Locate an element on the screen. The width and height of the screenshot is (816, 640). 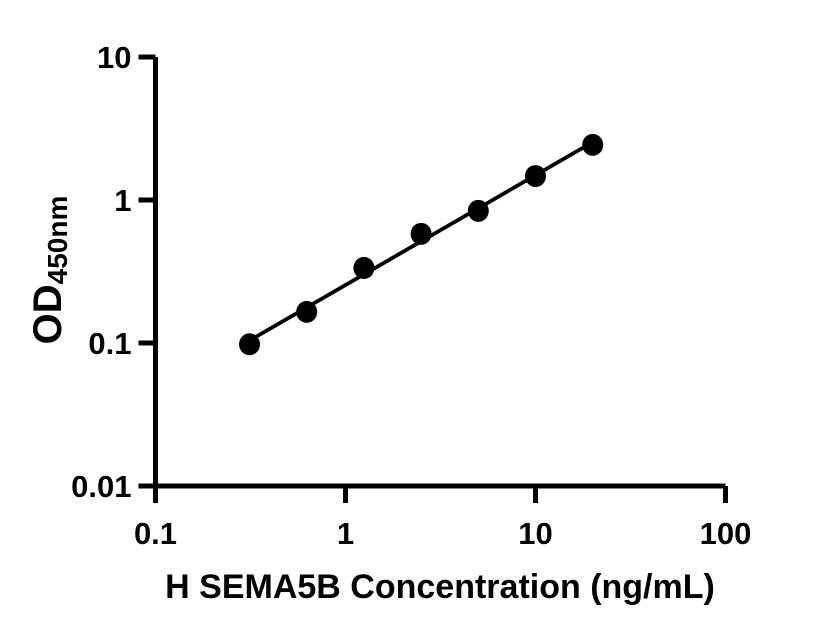
data-point-0.3125 is located at coordinates (250, 344).